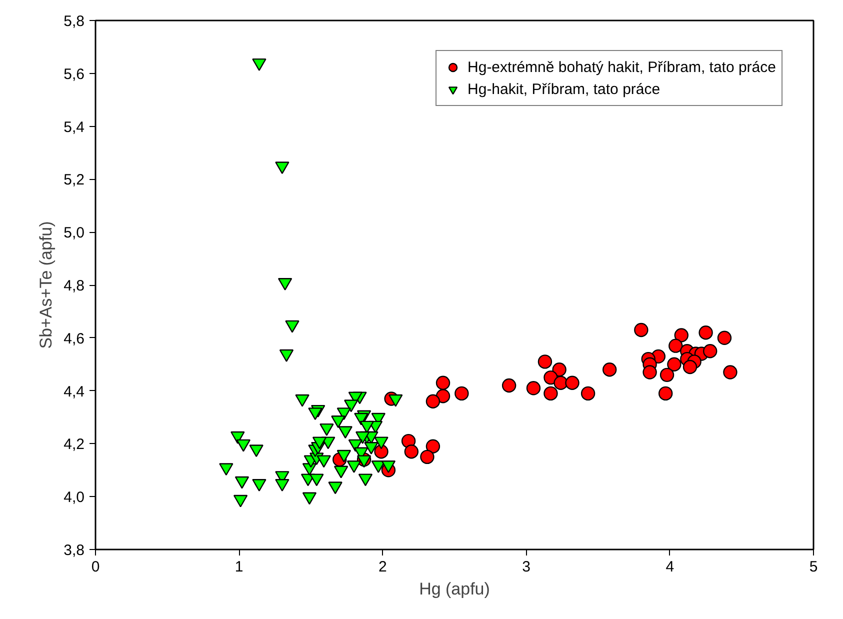  I want to click on x-tick-label: 4, so click(670, 567).